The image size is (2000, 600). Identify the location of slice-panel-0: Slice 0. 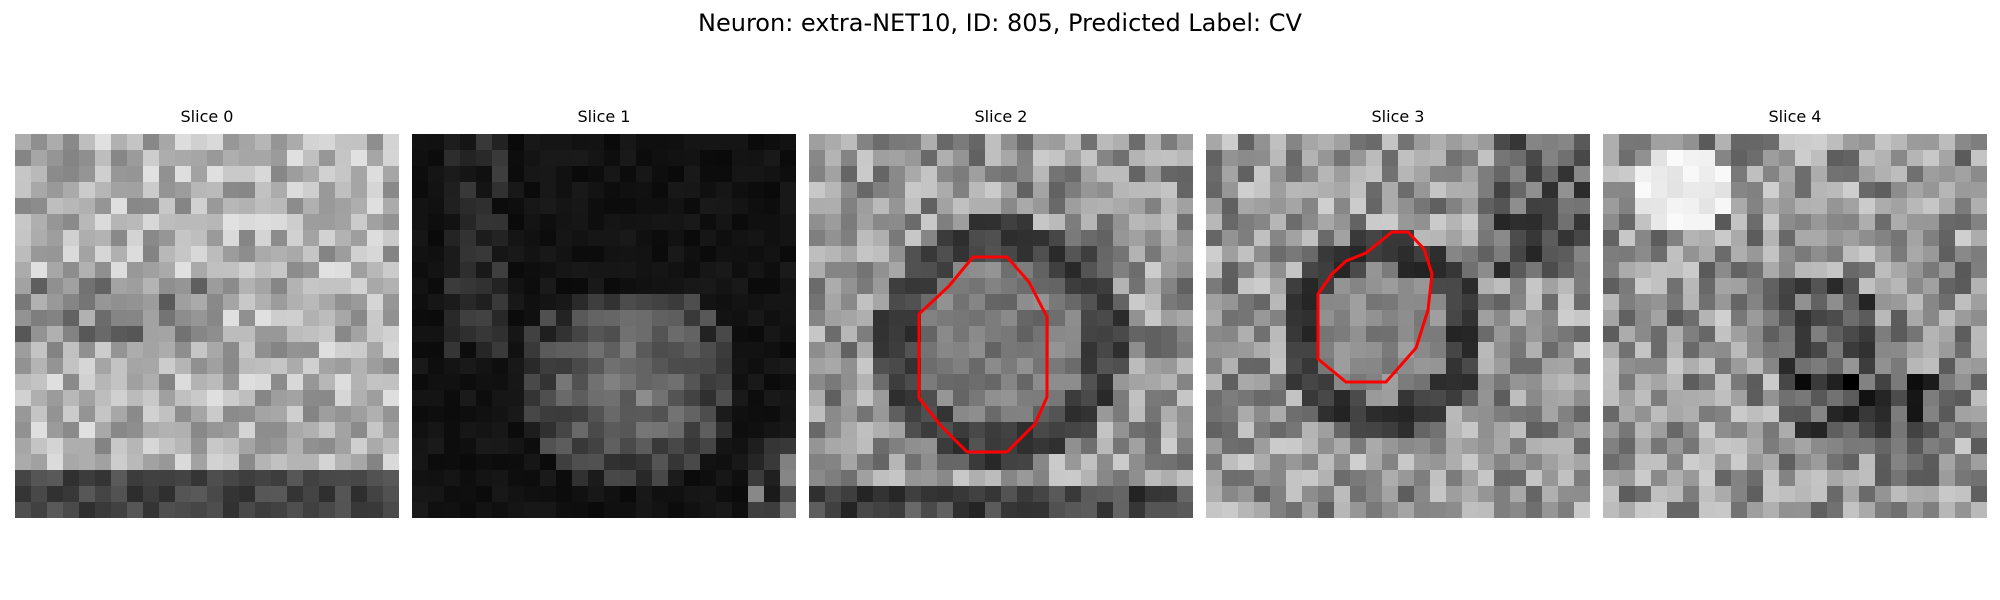
(207, 312).